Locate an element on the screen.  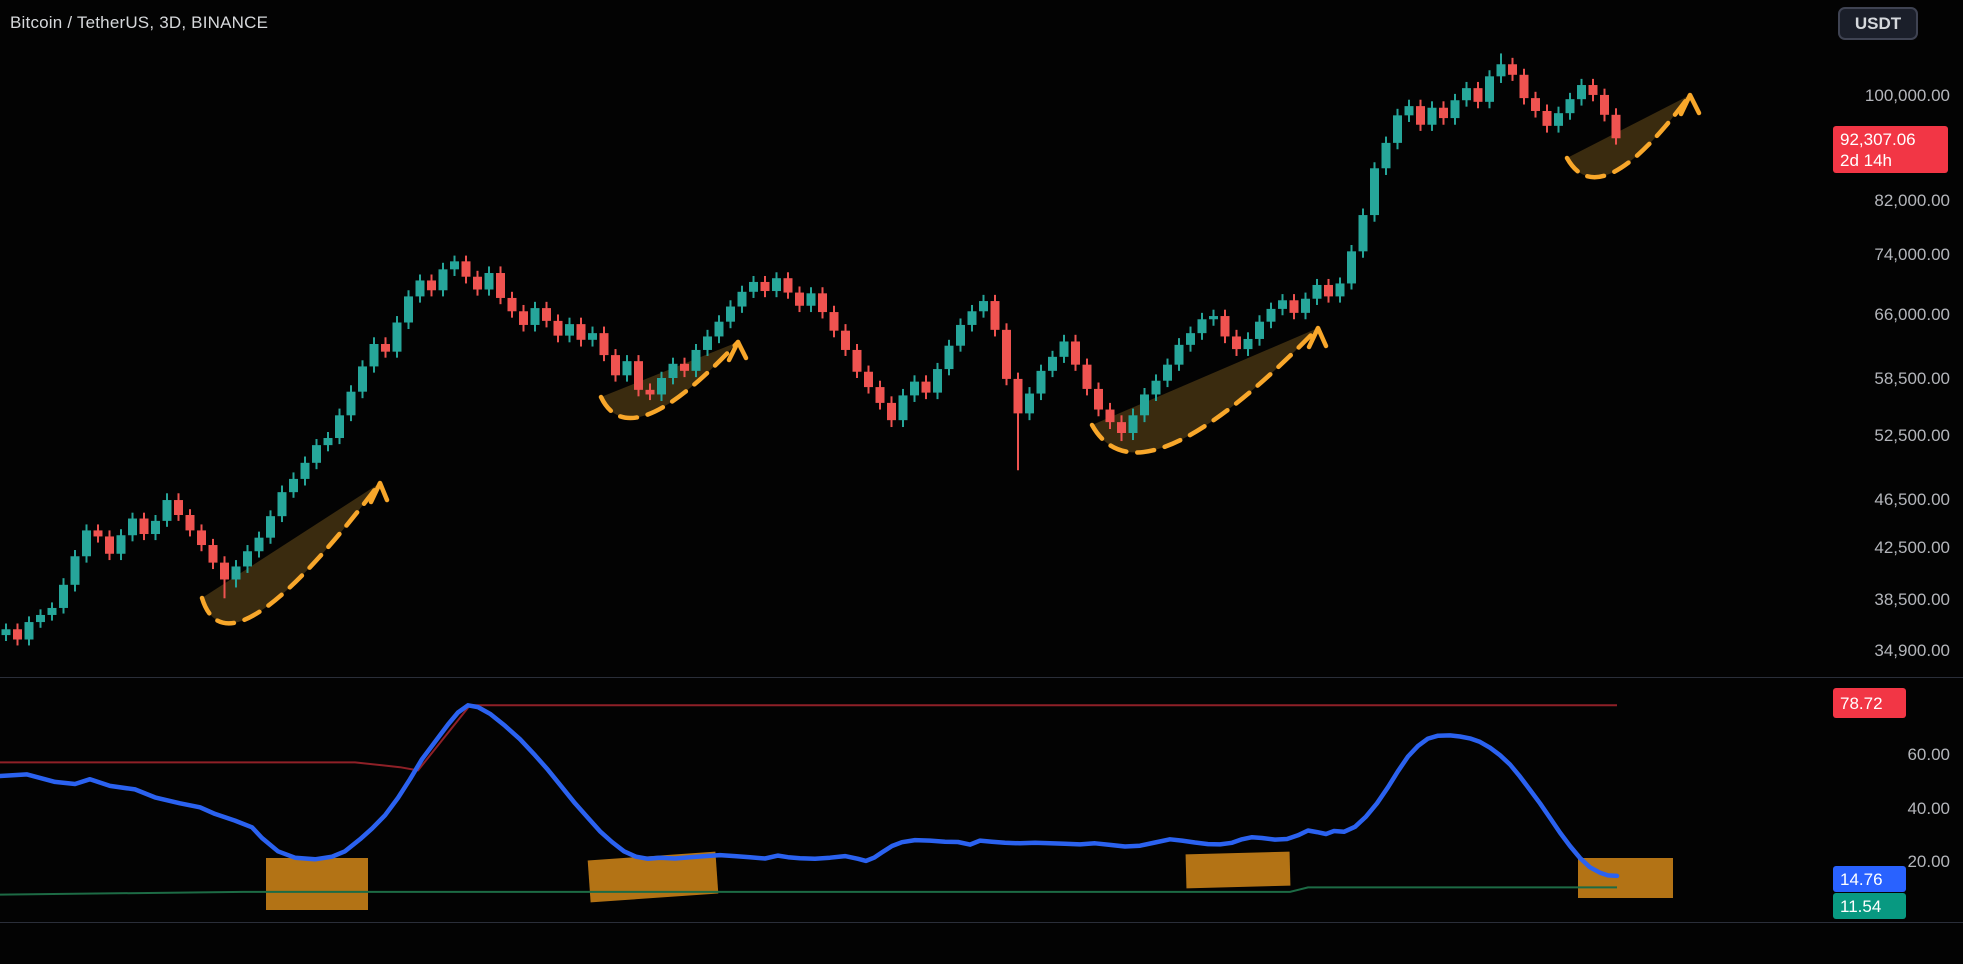
indicator-value-badge: 14.76 is located at coordinates (1869, 879).